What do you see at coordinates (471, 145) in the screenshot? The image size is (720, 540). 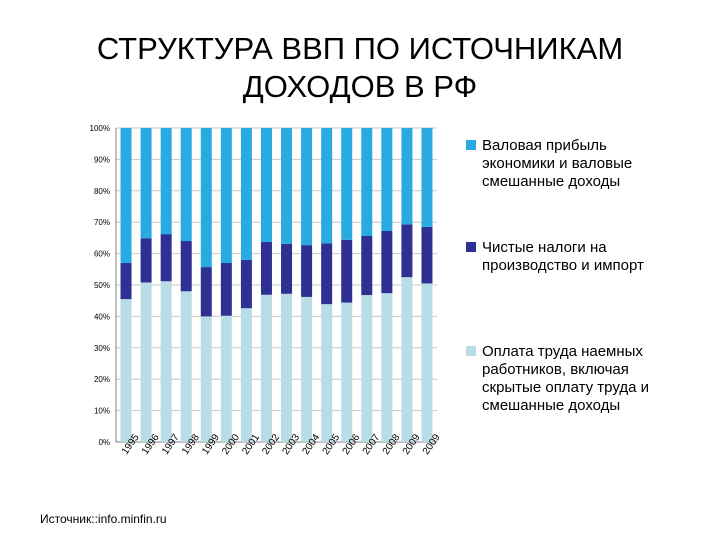 I see `legend-swatch-profit` at bounding box center [471, 145].